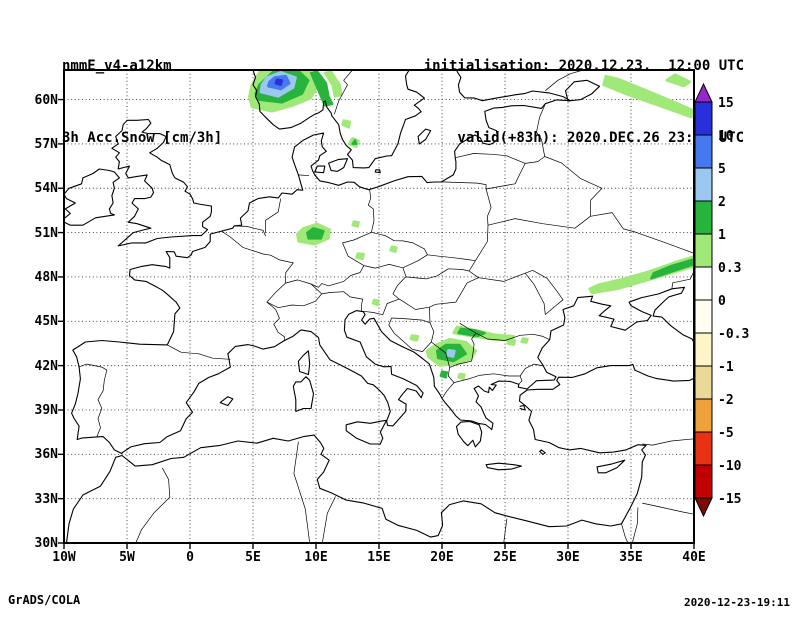  I want to click on colorbar-top-triangle, so click(703, 92).